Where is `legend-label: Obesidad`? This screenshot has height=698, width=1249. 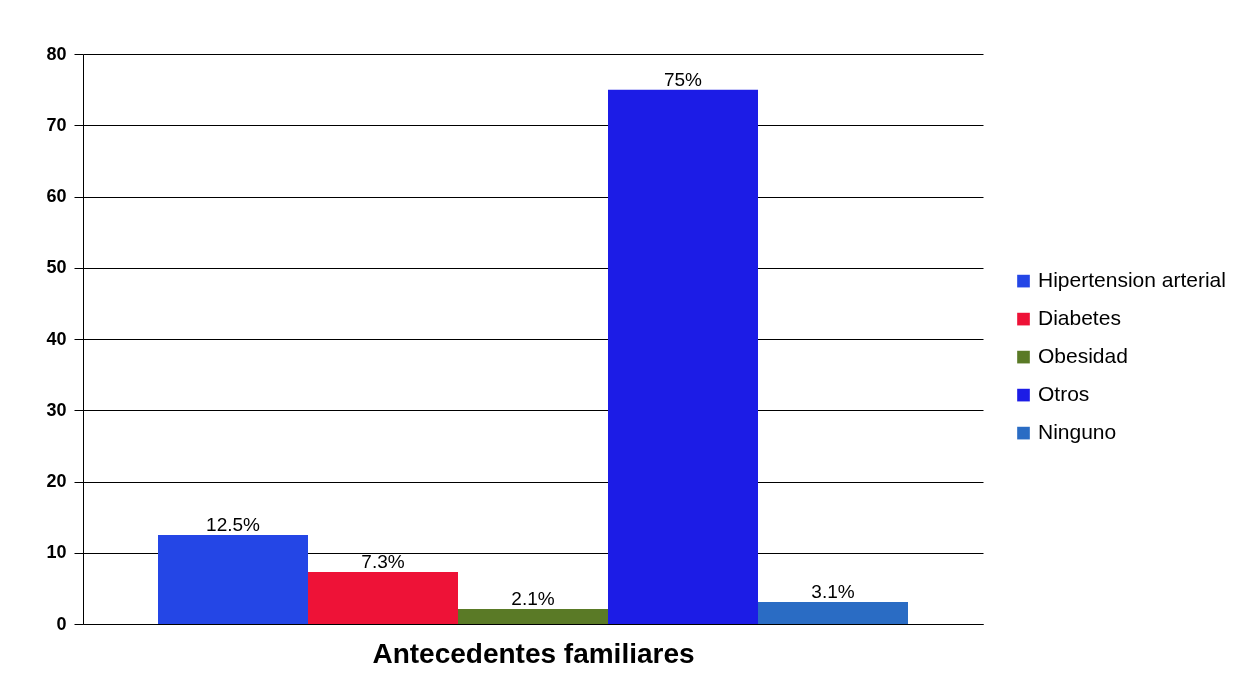 legend-label: Obesidad is located at coordinates (1083, 356).